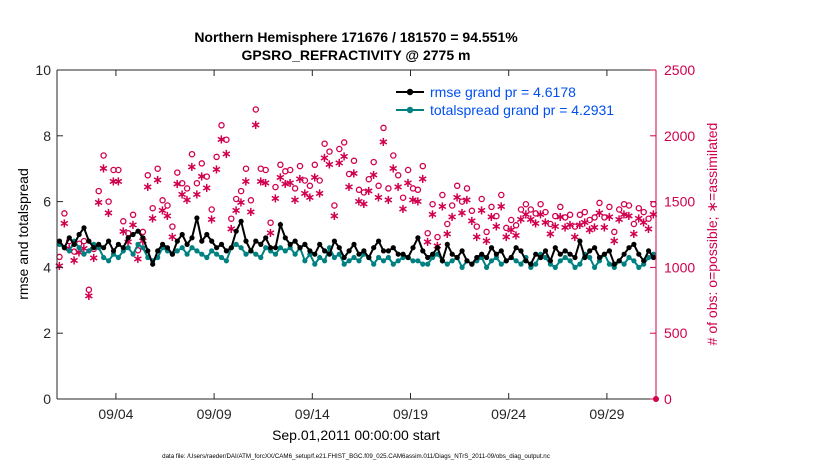 Image resolution: width=830 pixels, height=470 pixels. I want to click on y-right-tick-label: 1000, so click(679, 267).